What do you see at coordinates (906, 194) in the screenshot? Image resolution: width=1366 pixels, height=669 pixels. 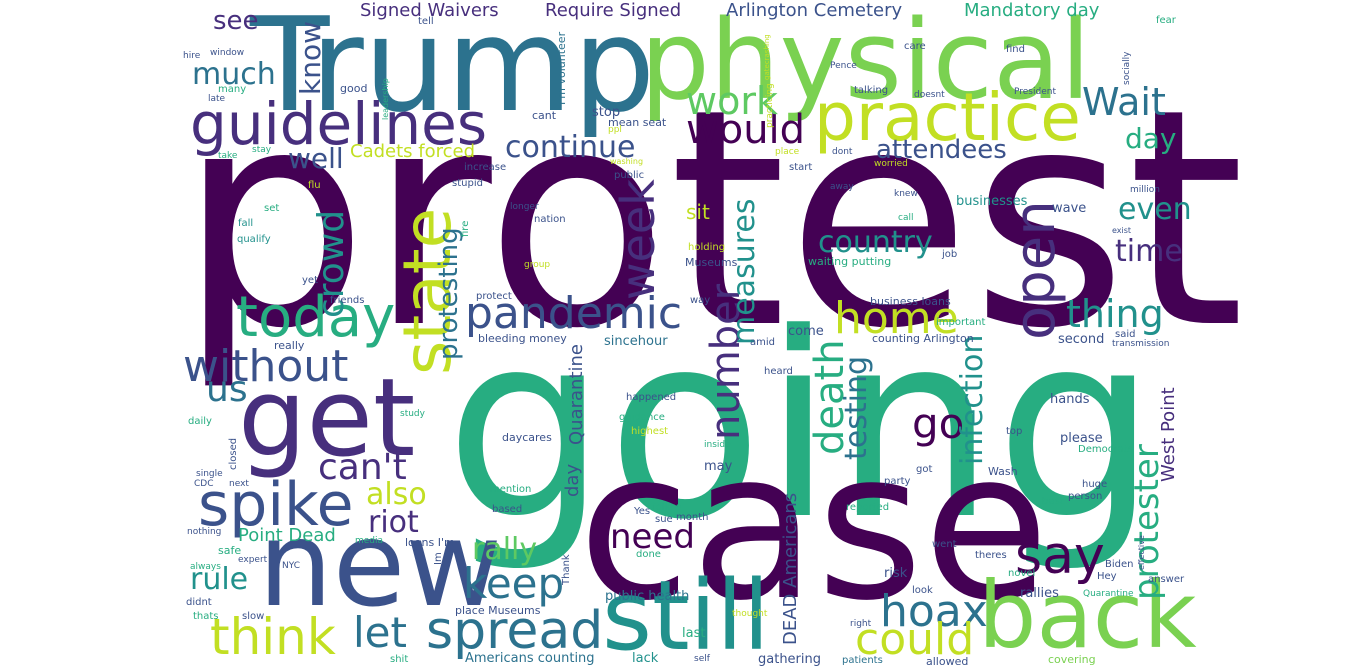 I see `word-knew: knew` at bounding box center [906, 194].